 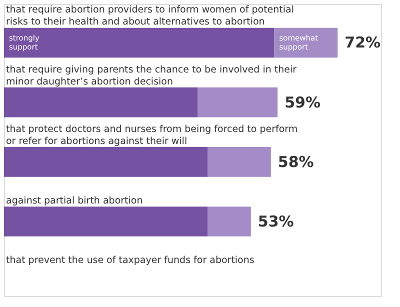 What do you see at coordinates (152, 135) in the screenshot?
I see `y-tick-label: that protect doctors and nurses from being forced to perform or refer for abortions against their will` at bounding box center [152, 135].